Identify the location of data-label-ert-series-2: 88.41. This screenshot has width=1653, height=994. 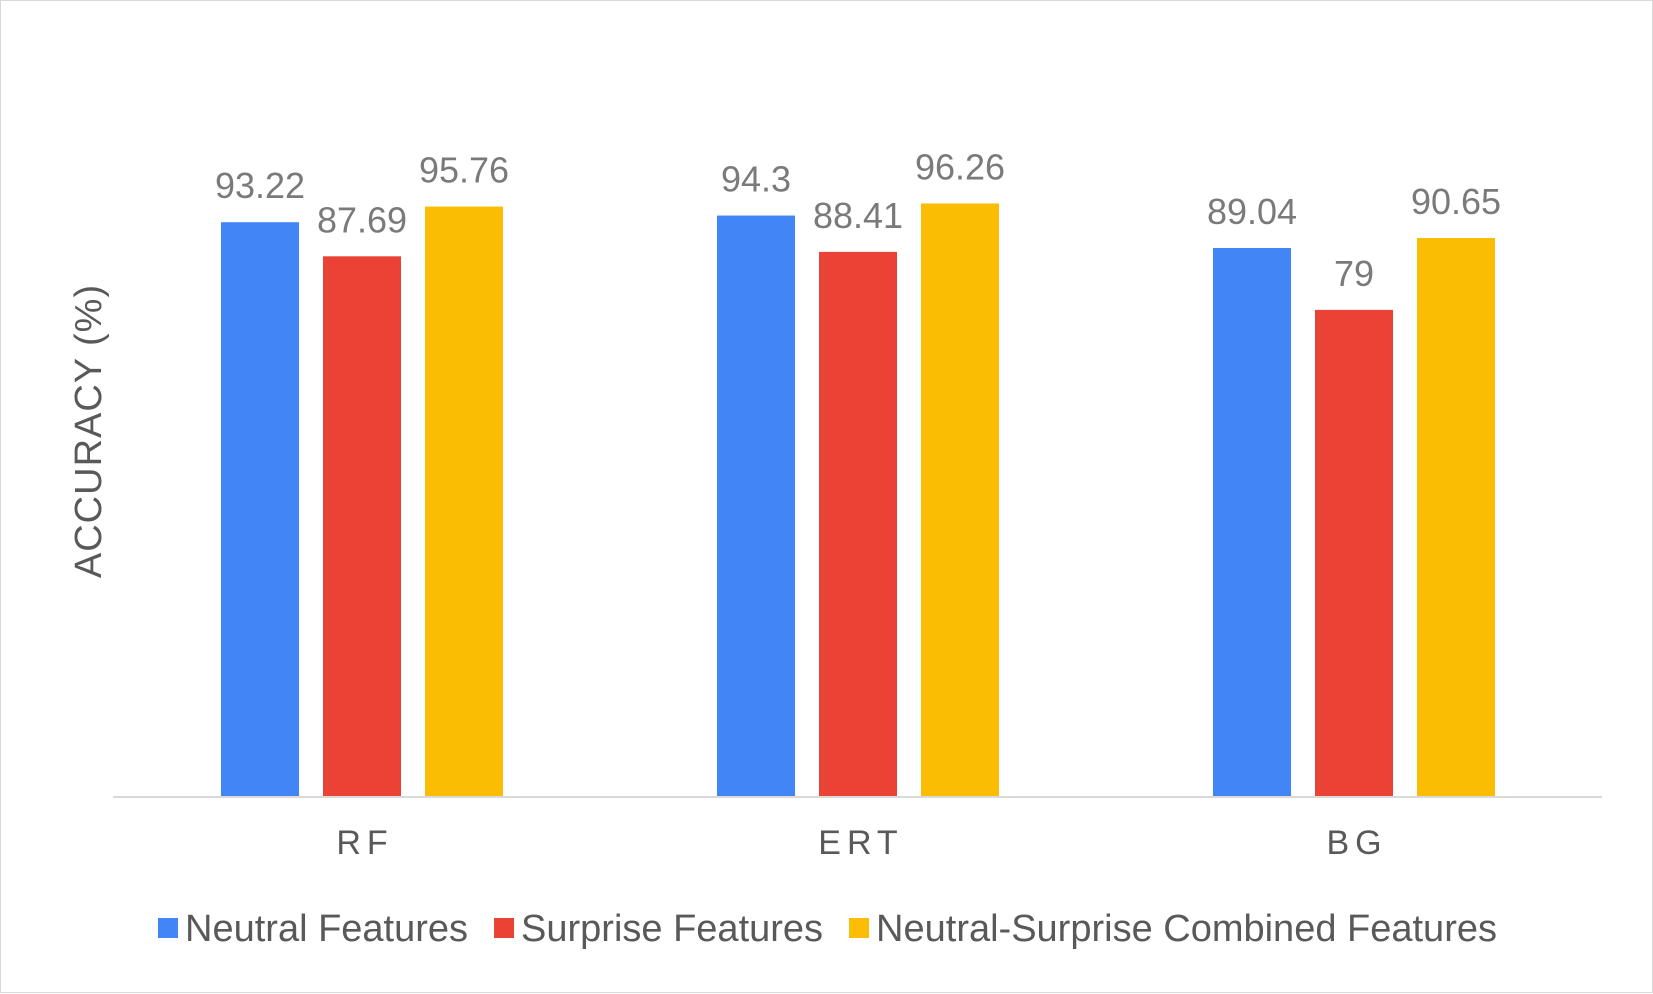
(858, 215).